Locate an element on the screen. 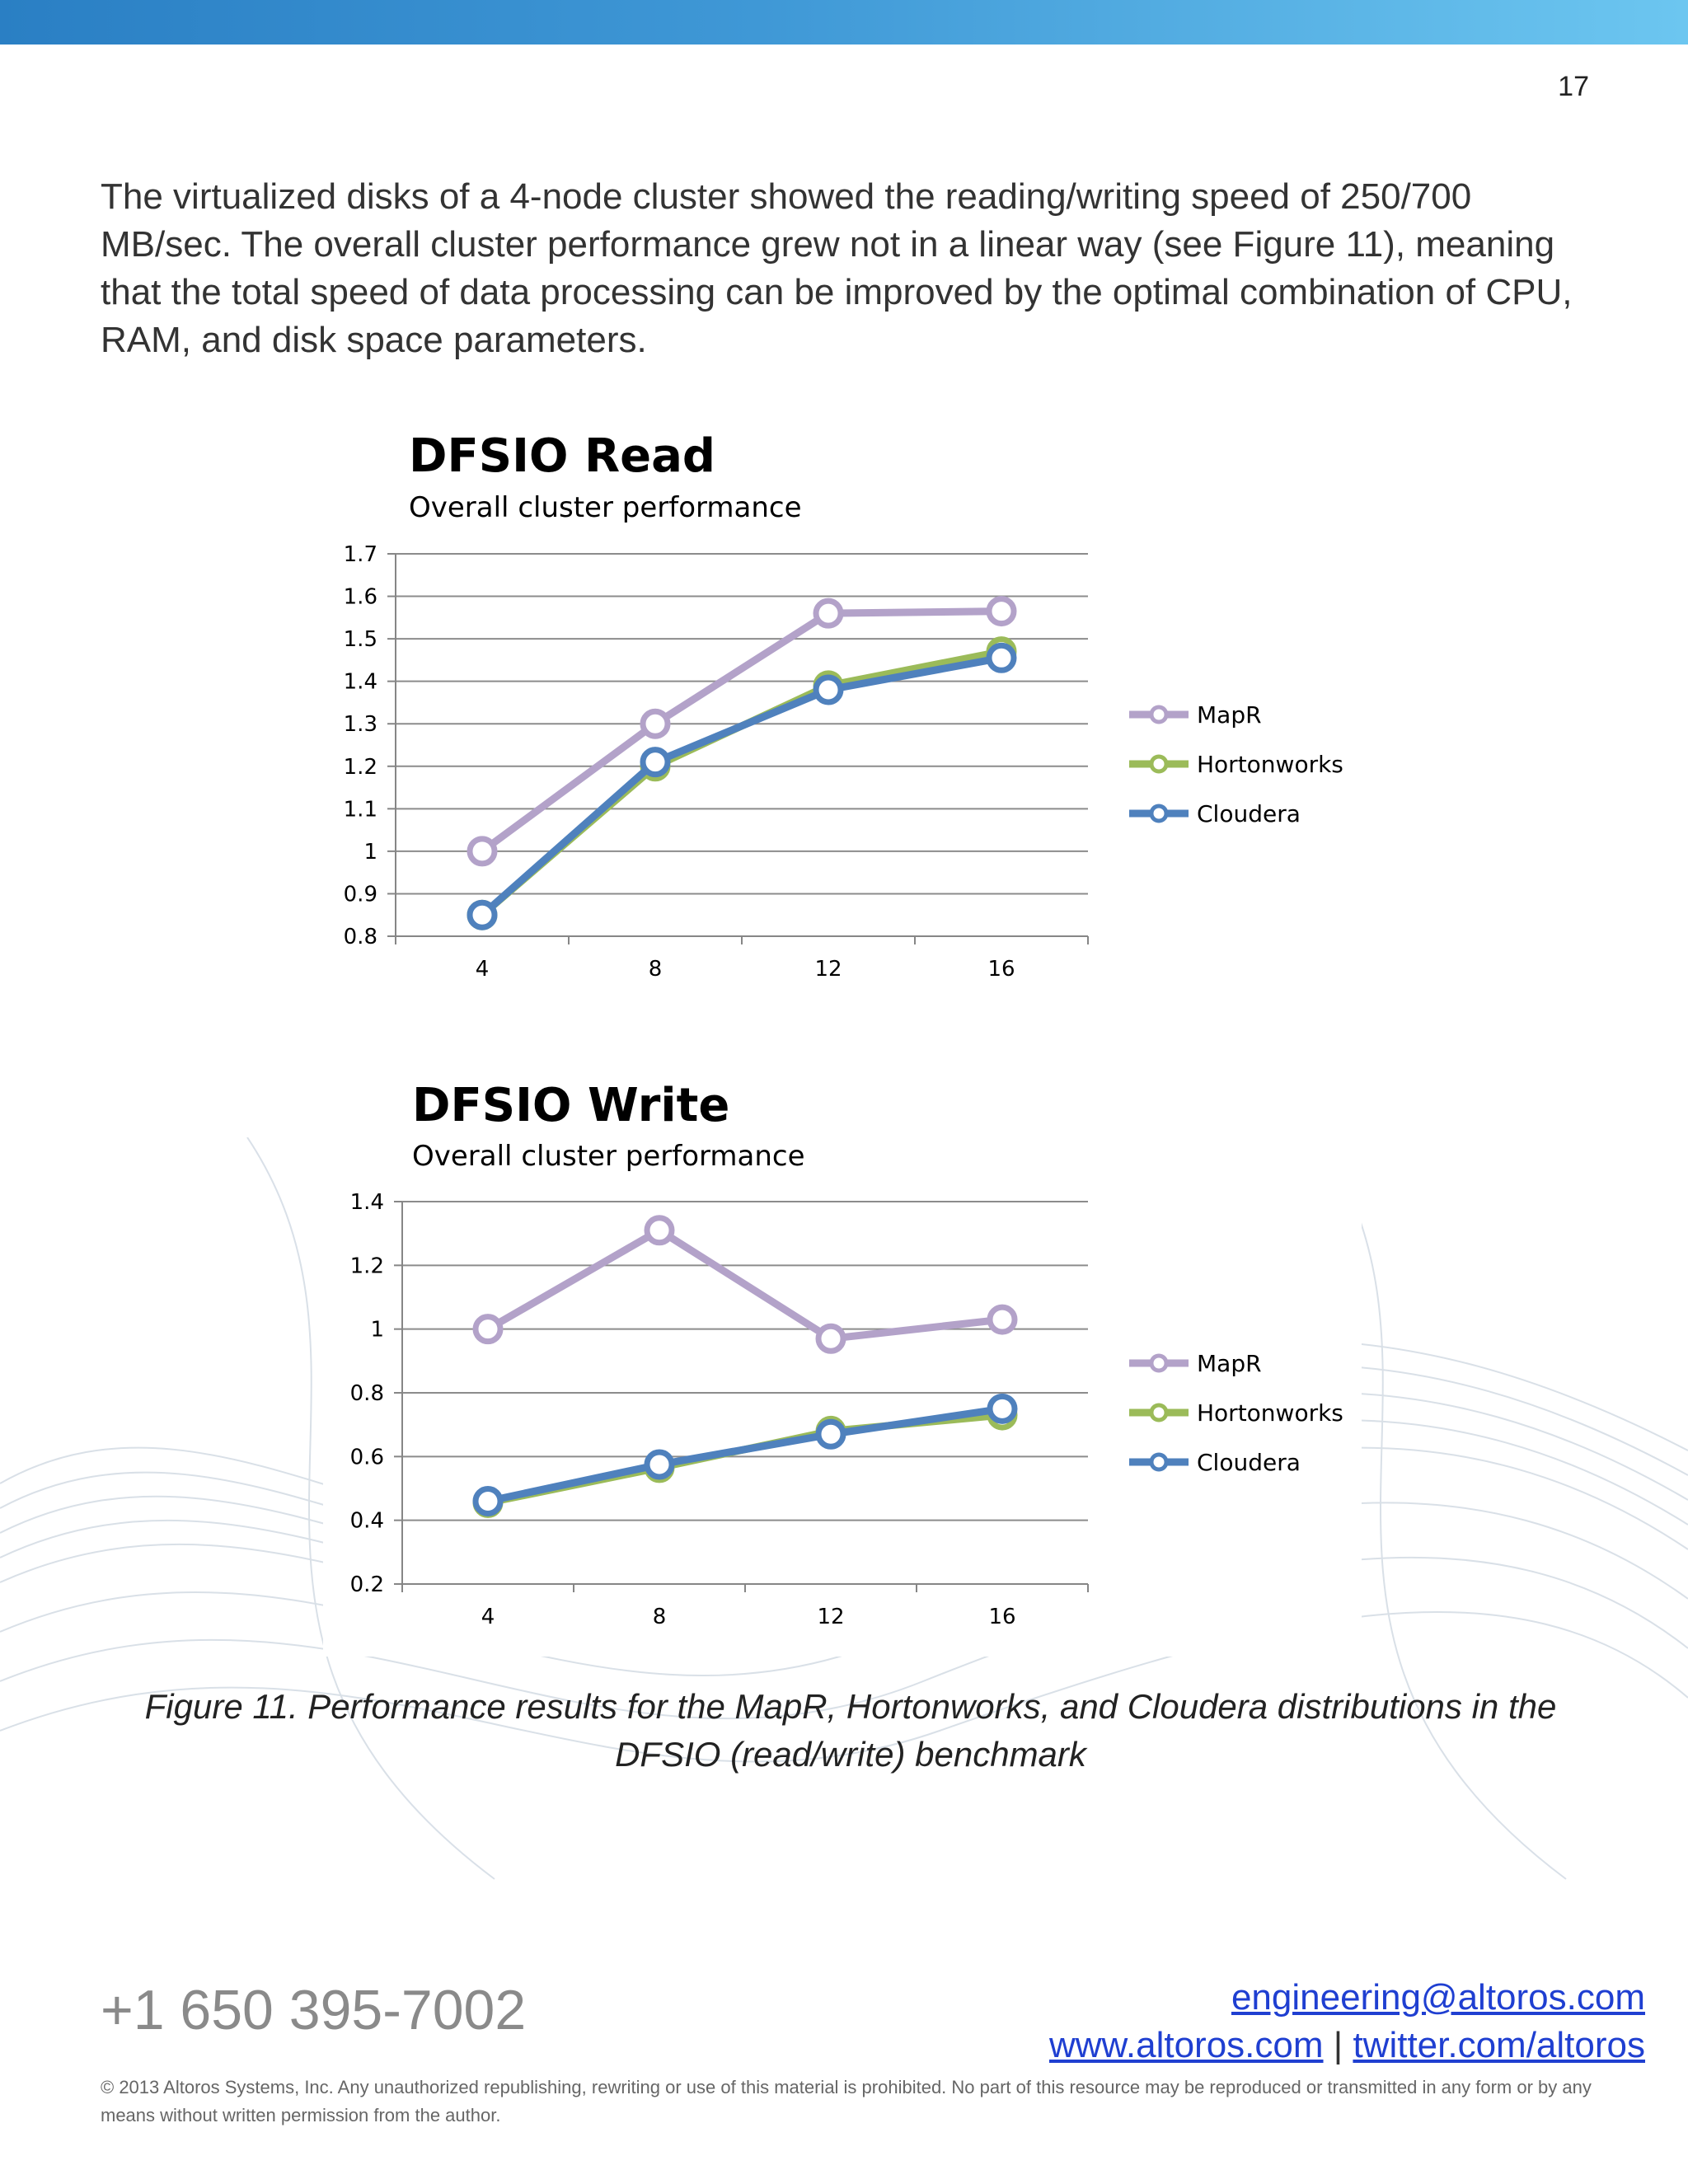 The height and width of the screenshot is (2184, 1688). y-tick-label: 0.9 is located at coordinates (361, 894).